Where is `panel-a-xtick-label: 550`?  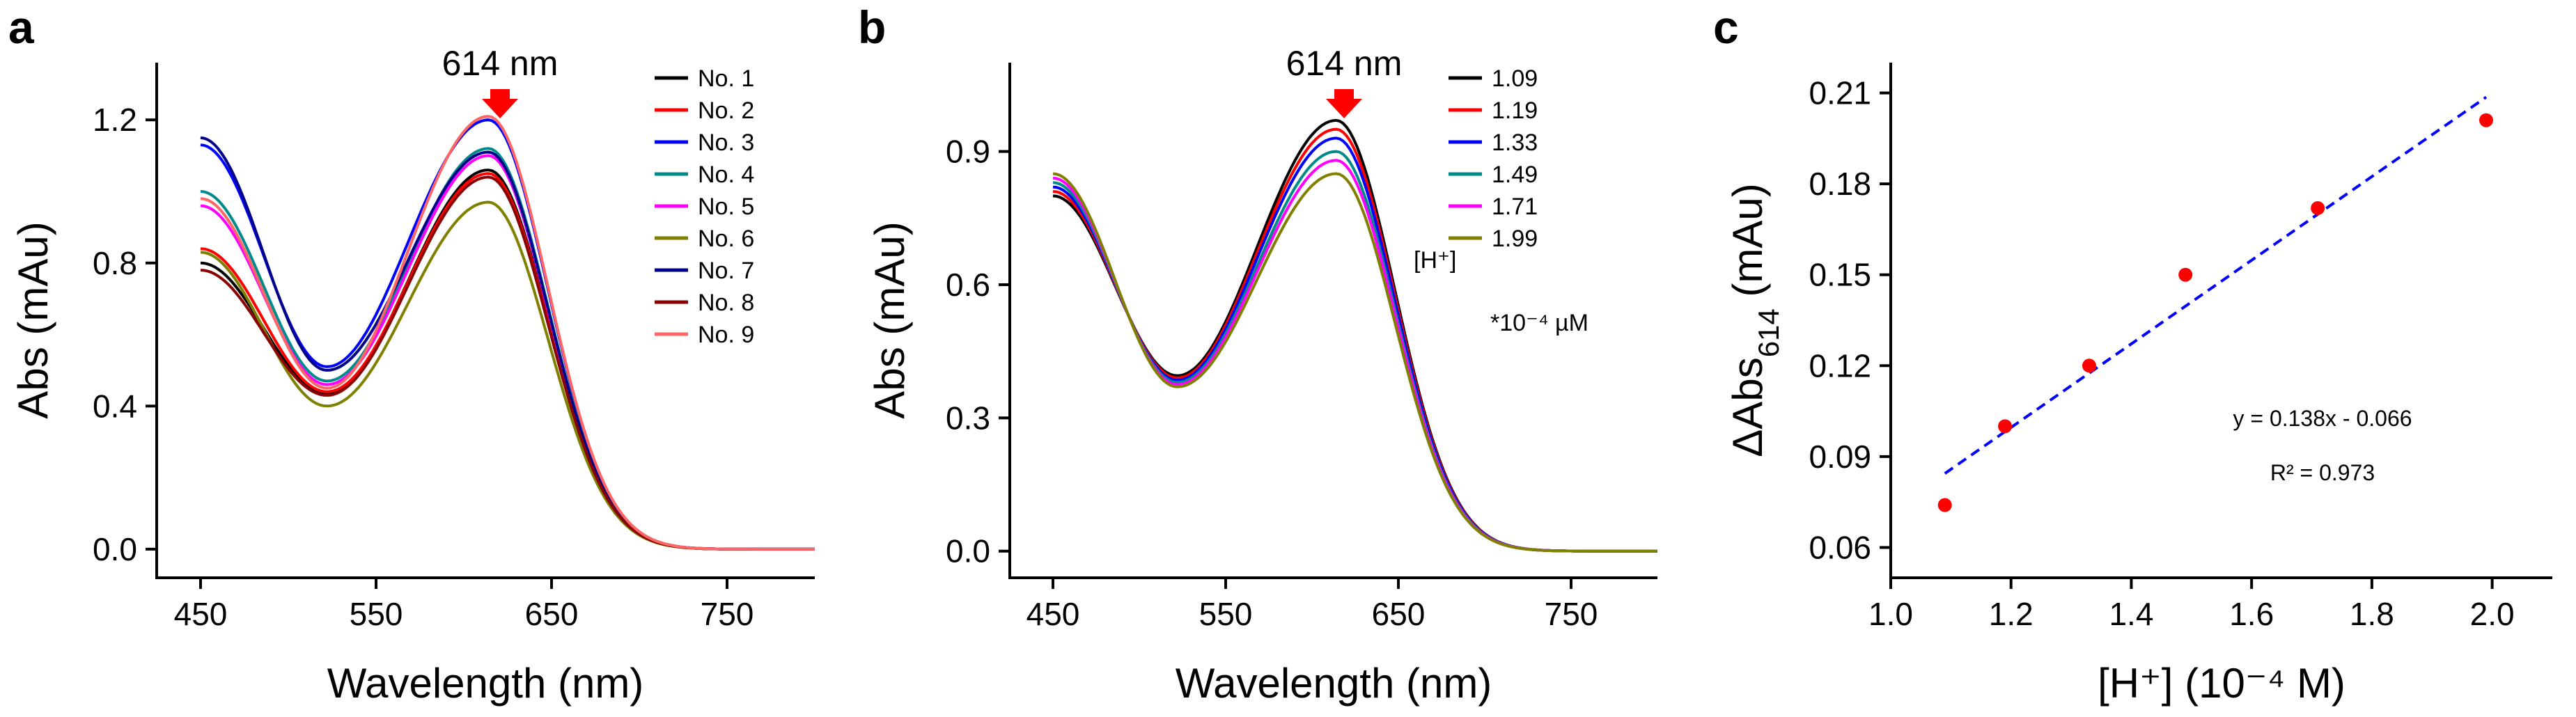
panel-a-xtick-label: 550 is located at coordinates (376, 614).